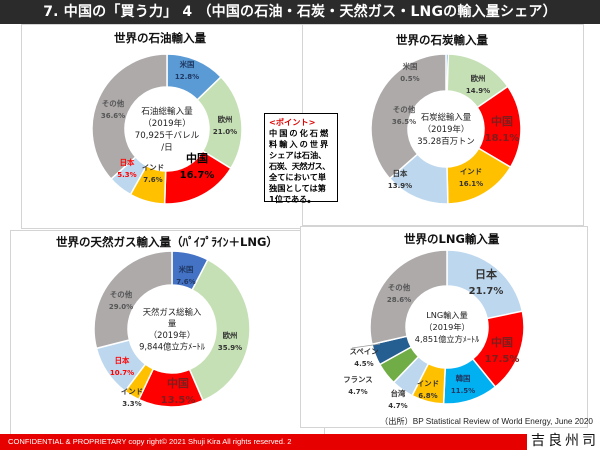  I want to click on author-logo: 吉良州司, so click(565, 441).